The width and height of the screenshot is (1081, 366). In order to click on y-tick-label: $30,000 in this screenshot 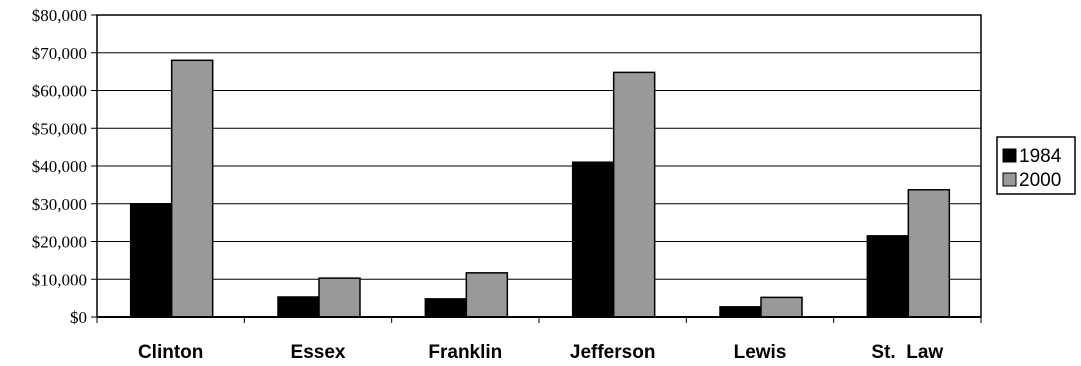, I will do `click(59, 204)`.